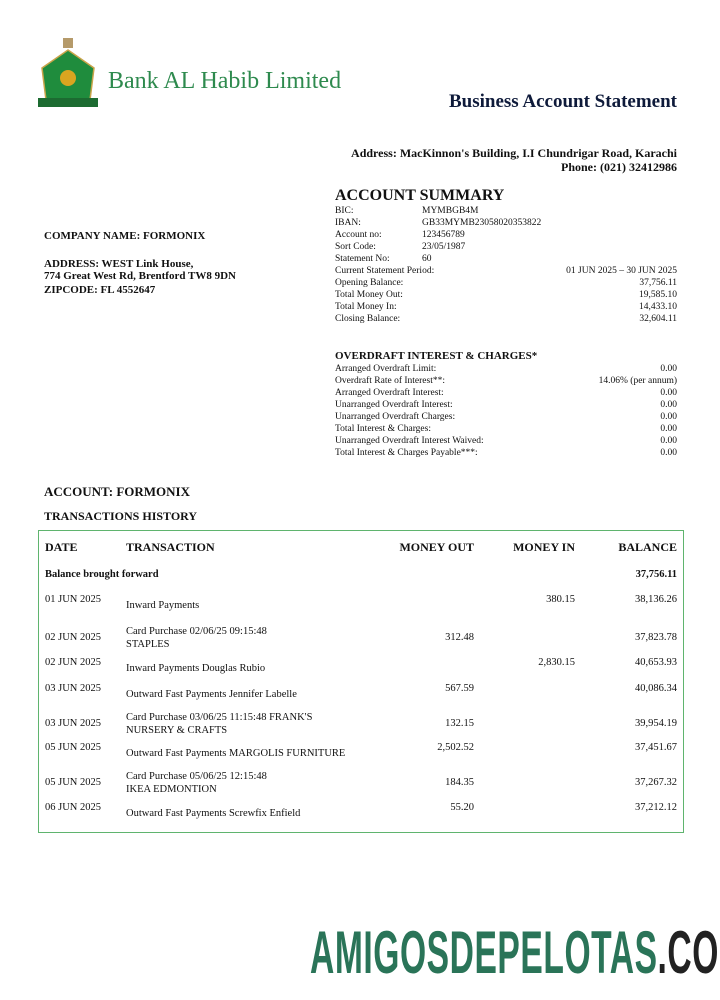 The width and height of the screenshot is (720, 1000). What do you see at coordinates (658, 295) in the screenshot?
I see `summary-value: 19,585.10` at bounding box center [658, 295].